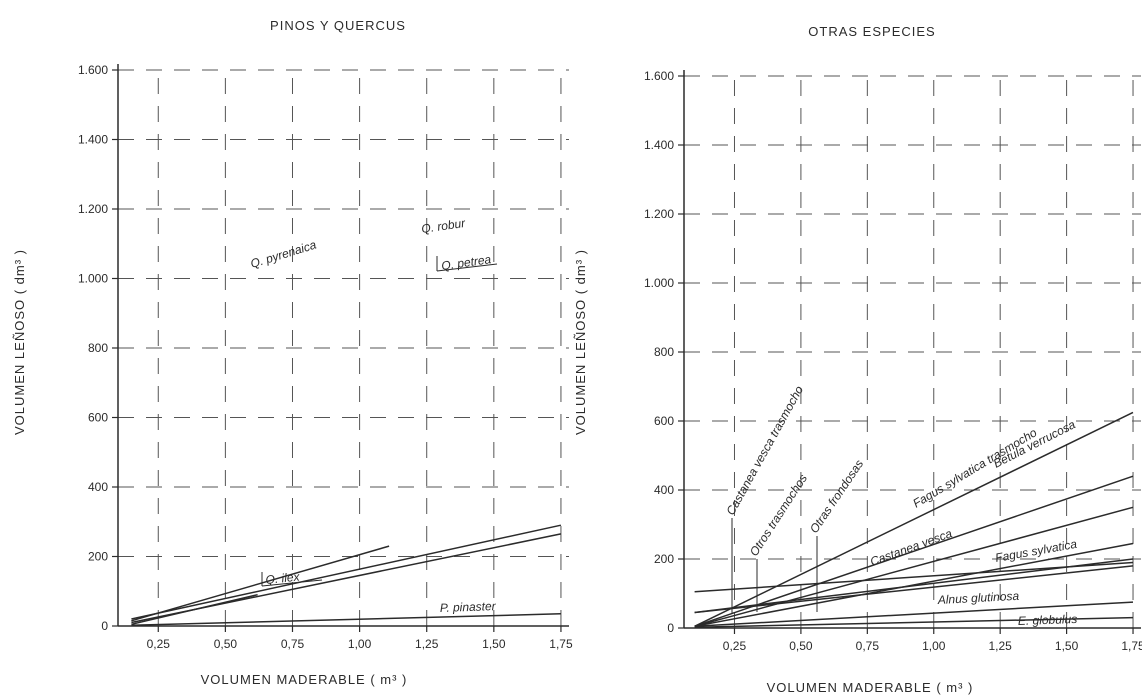 The height and width of the screenshot is (700, 1142). Describe the element at coordinates (466, 262) in the screenshot. I see `series-label: Q. petrea` at that location.